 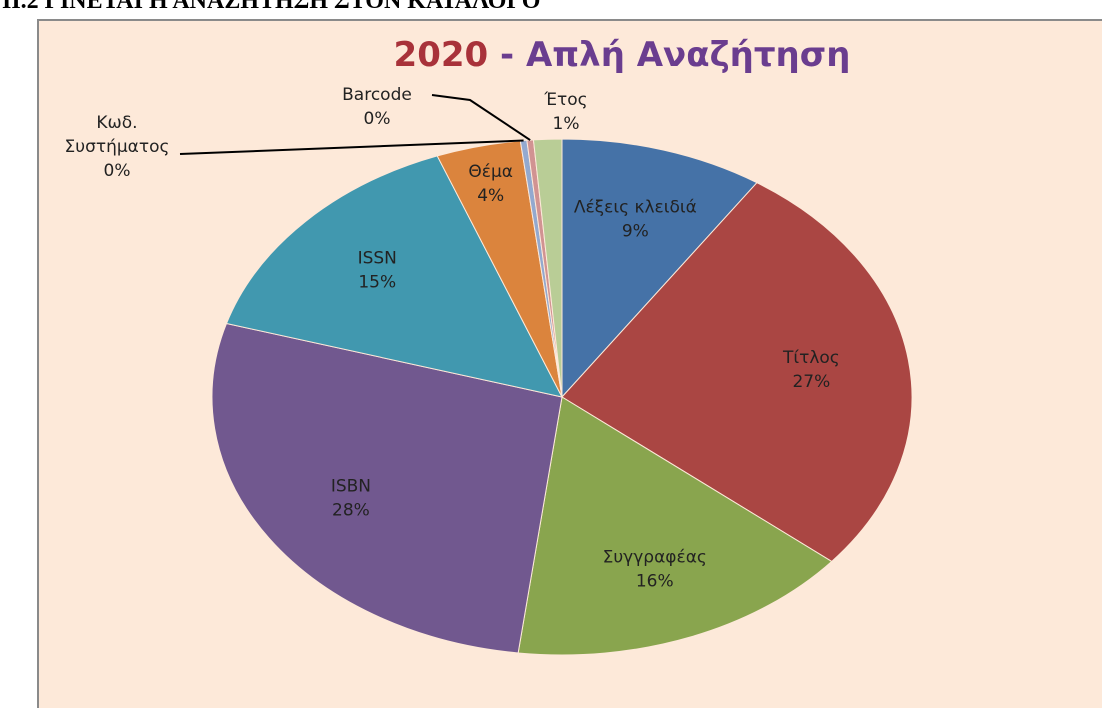 What do you see at coordinates (490, 172) in the screenshot?
I see `slice-label: Θέμα` at bounding box center [490, 172].